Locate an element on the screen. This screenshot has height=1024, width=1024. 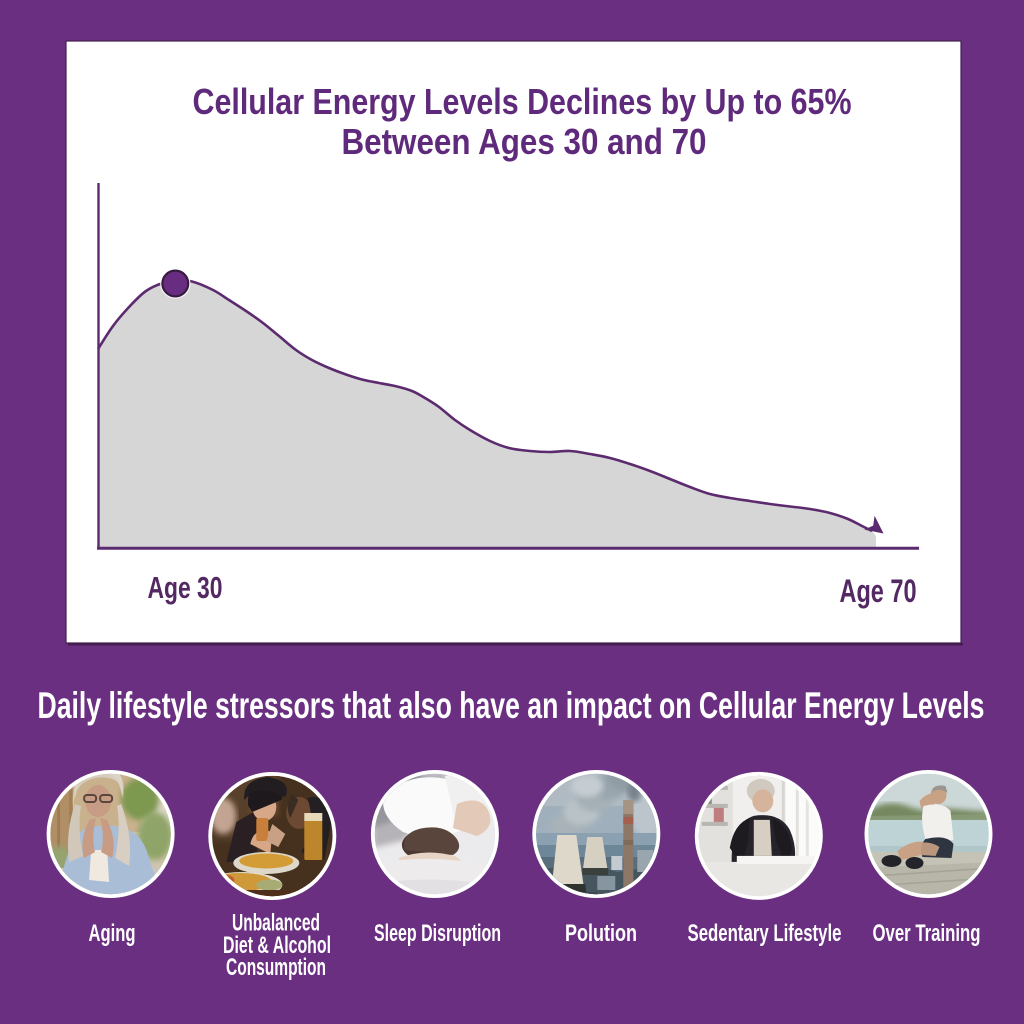
svg-text: Sleep Disruption is located at coordinates (437, 933).